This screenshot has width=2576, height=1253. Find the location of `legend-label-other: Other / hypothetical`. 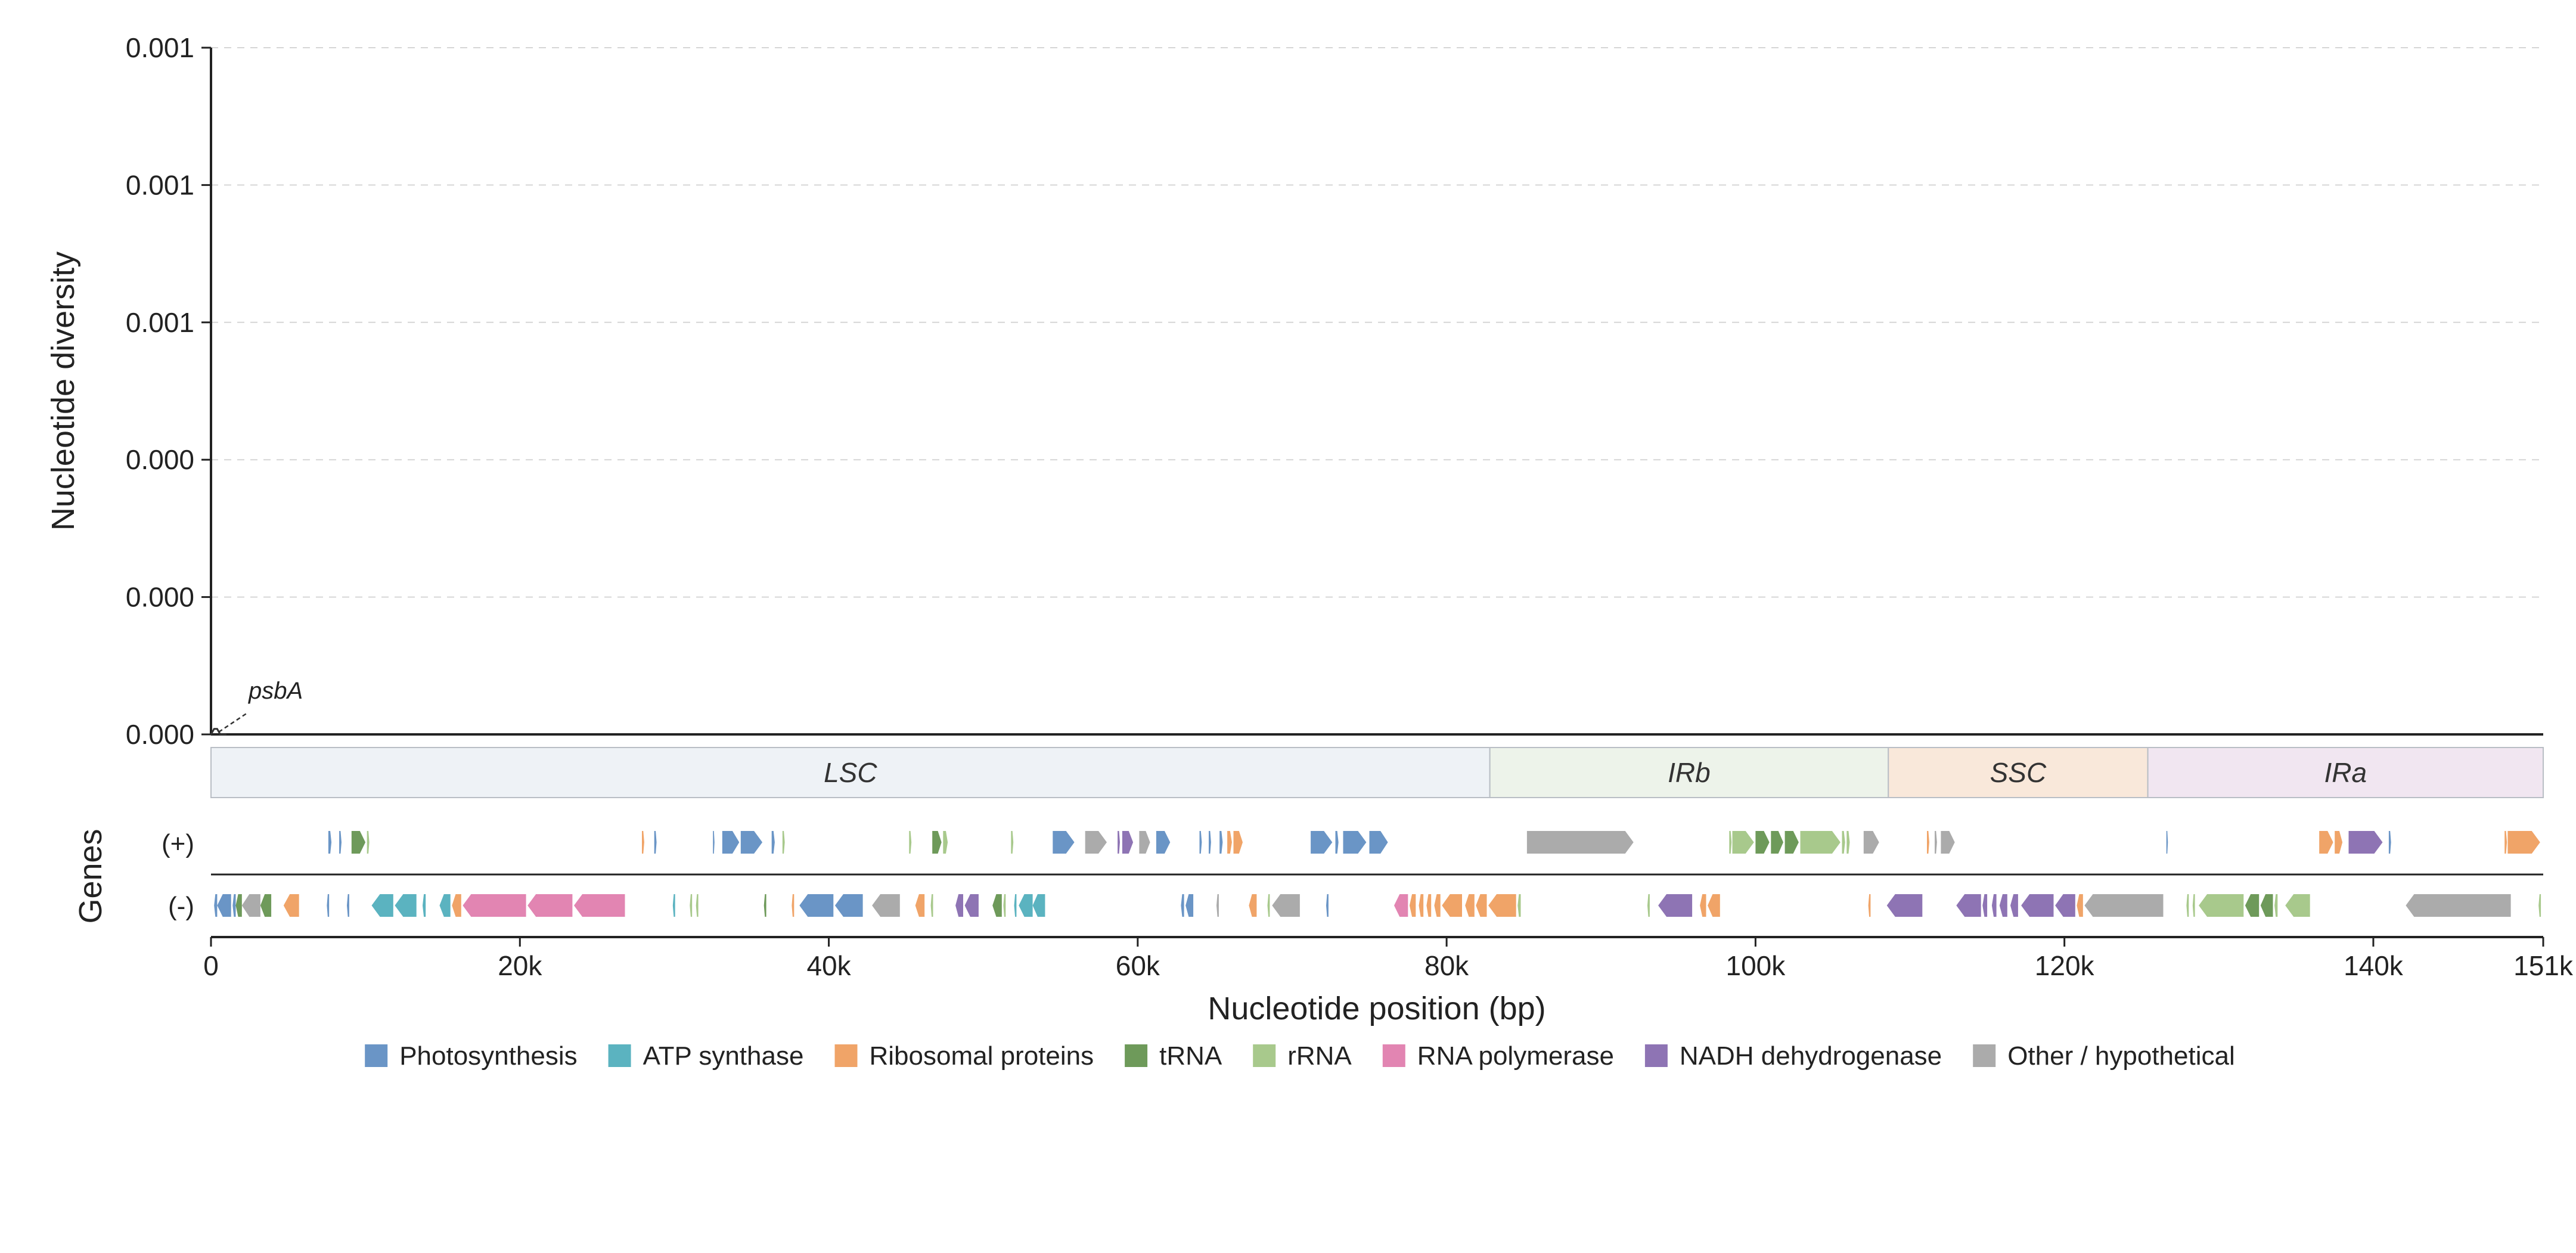

legend-label-other: Other / hypothetical is located at coordinates (2121, 1056).